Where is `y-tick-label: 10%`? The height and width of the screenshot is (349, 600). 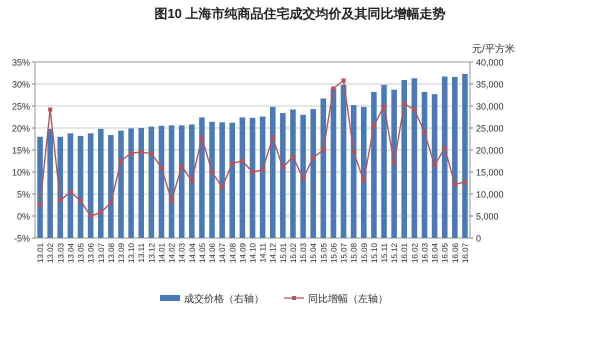 y-tick-label: 10% is located at coordinates (21, 173).